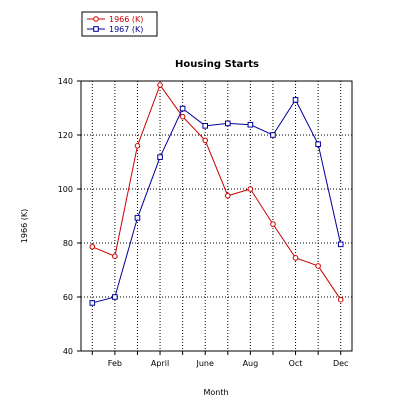  Describe the element at coordinates (126, 29) in the screenshot. I see `legend-label: 1967 (K)` at that location.